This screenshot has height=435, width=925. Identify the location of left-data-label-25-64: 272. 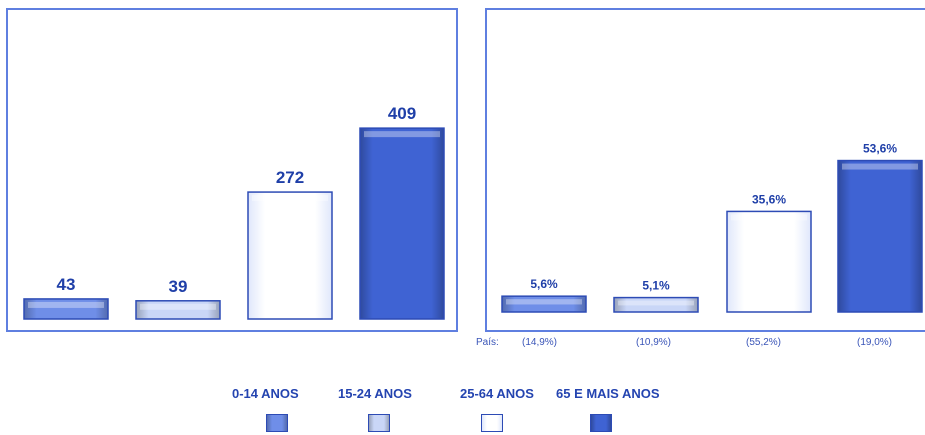
(290, 177).